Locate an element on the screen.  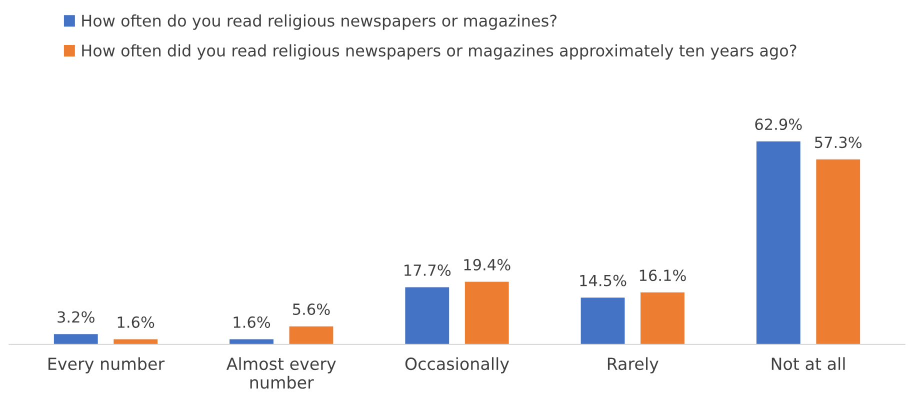
legend-label: How often do you read religious newspapers or magazines? is located at coordinates (319, 22).